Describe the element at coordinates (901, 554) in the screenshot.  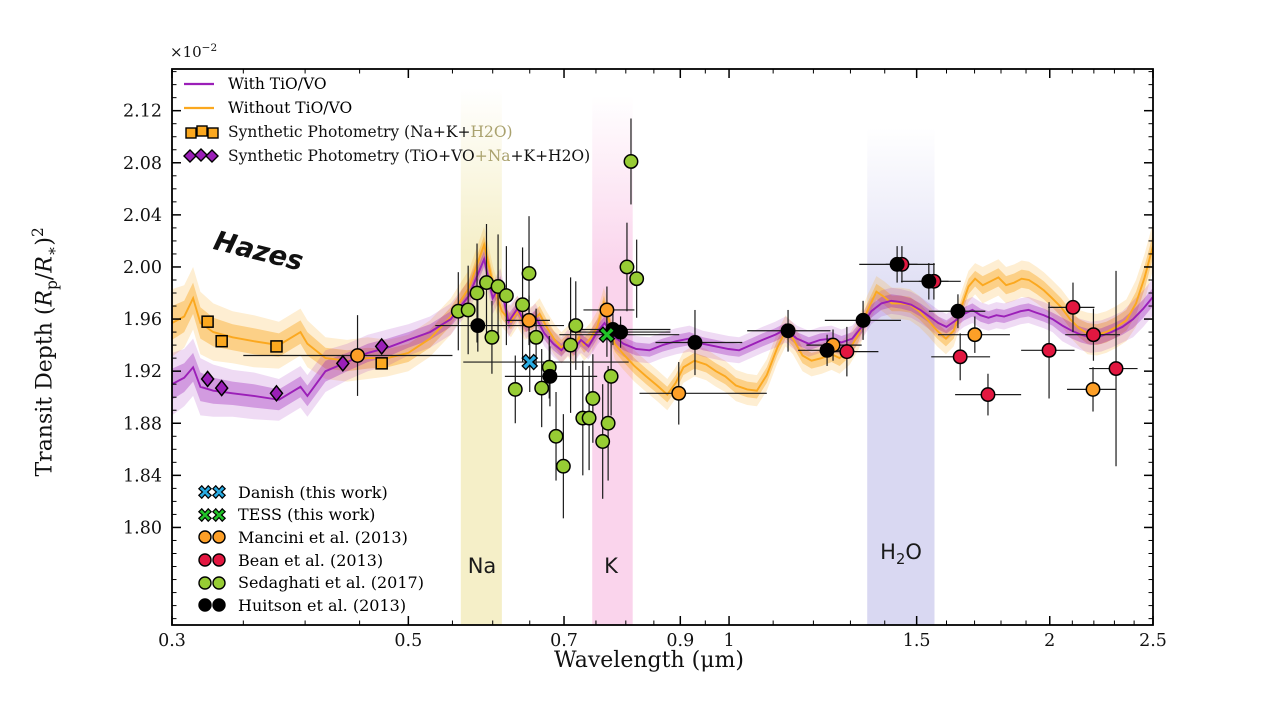
I see `h2o-band-label: H2O` at that location.